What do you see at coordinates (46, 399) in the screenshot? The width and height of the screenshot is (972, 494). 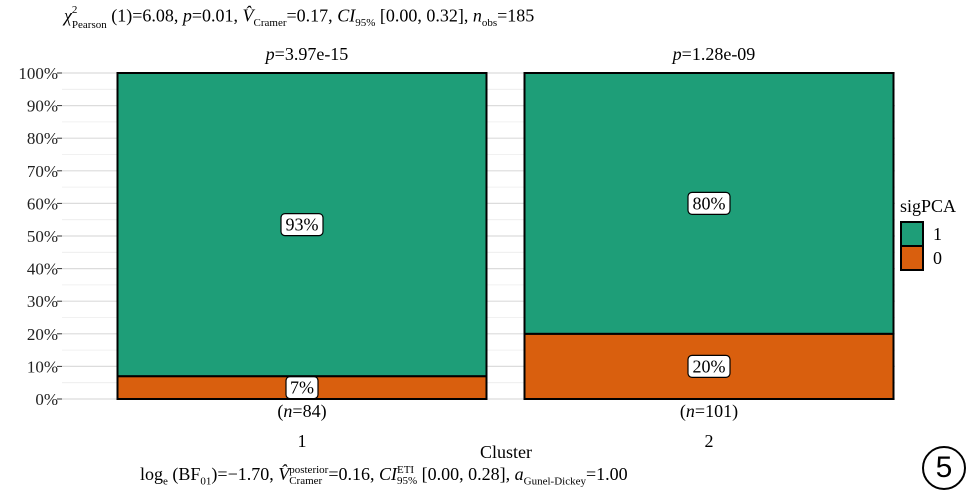 I see `y-tick-label: 0%` at bounding box center [46, 399].